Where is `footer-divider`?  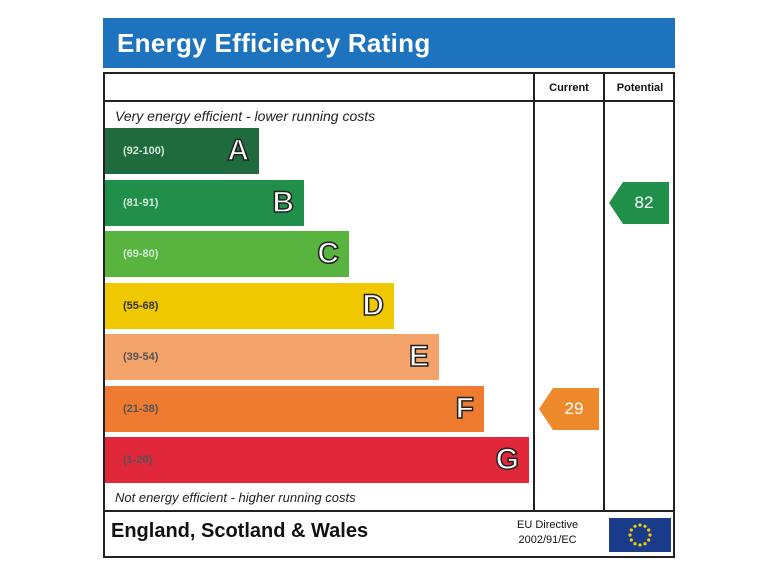 footer-divider is located at coordinates (389, 511).